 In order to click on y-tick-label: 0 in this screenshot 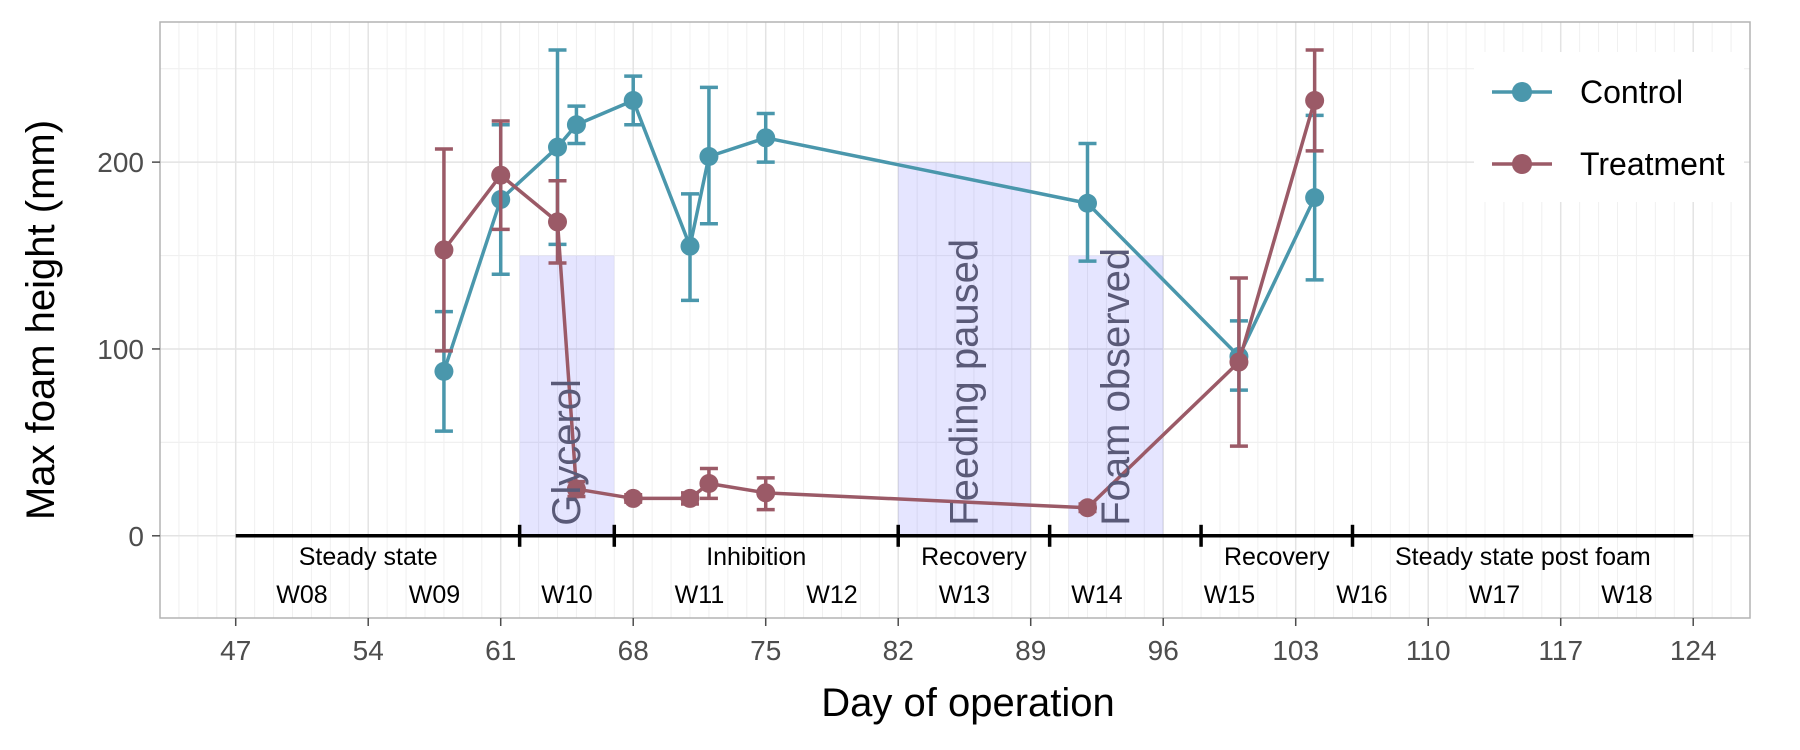, I will do `click(136, 536)`.